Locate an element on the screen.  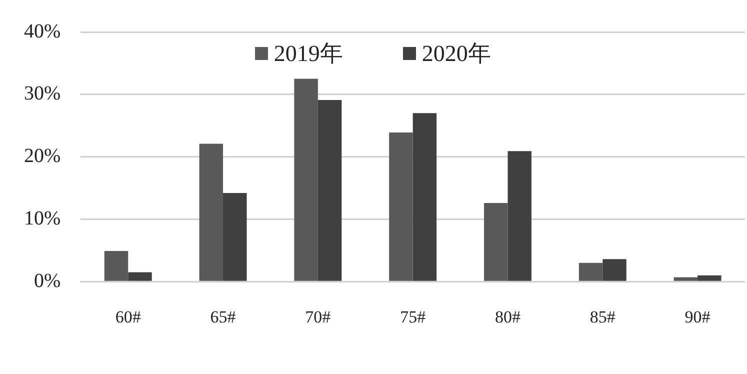
legend-label: 2020年 is located at coordinates (456, 54).